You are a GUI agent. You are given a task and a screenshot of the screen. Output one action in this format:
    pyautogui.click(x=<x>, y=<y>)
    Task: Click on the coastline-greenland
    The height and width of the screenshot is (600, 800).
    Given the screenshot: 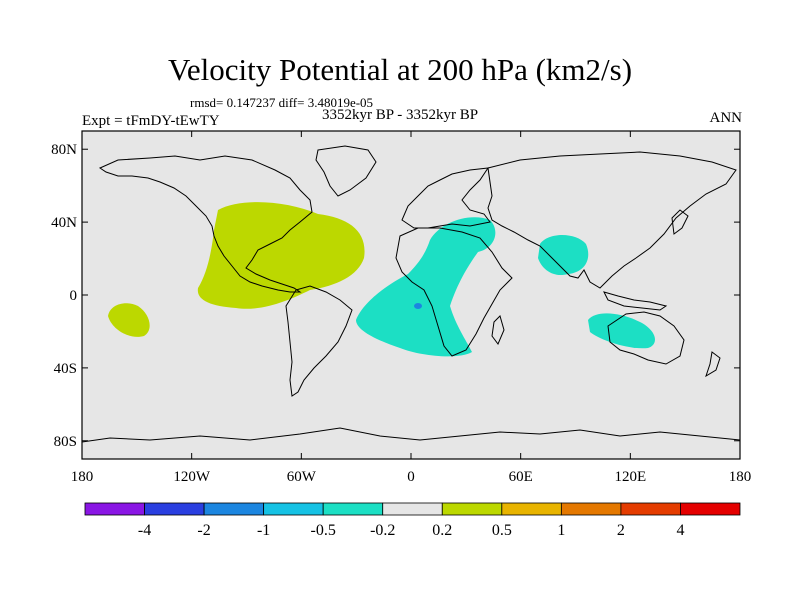 What is the action you would take?
    pyautogui.click(x=346, y=171)
    